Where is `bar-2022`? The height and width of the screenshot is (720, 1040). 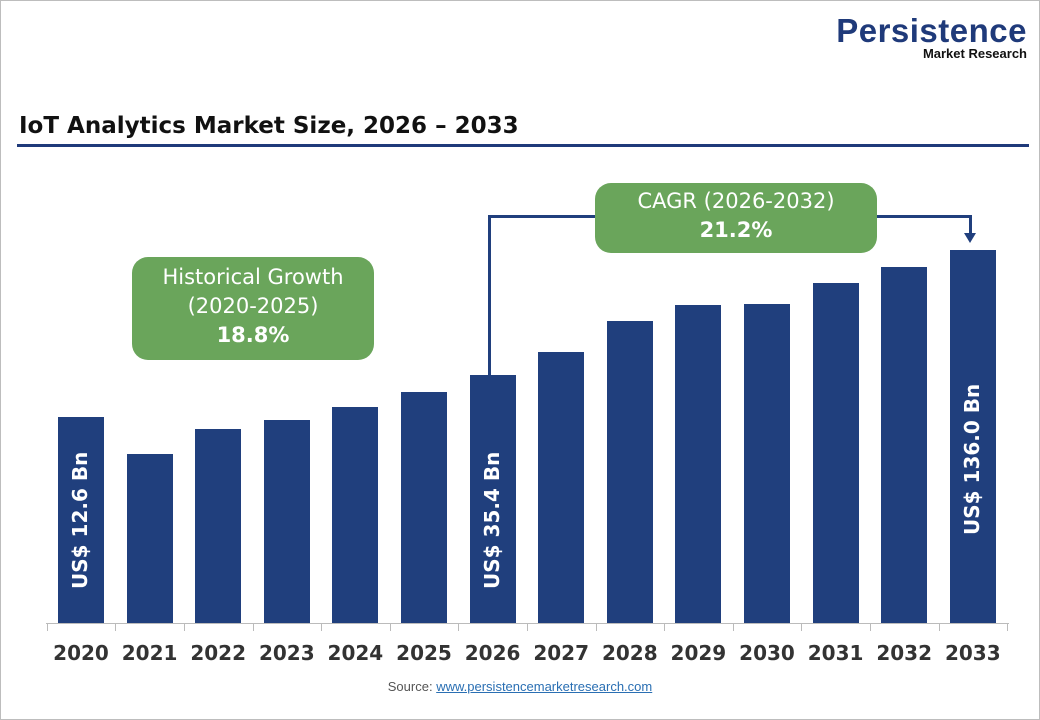
bar-2022 is located at coordinates (218, 526).